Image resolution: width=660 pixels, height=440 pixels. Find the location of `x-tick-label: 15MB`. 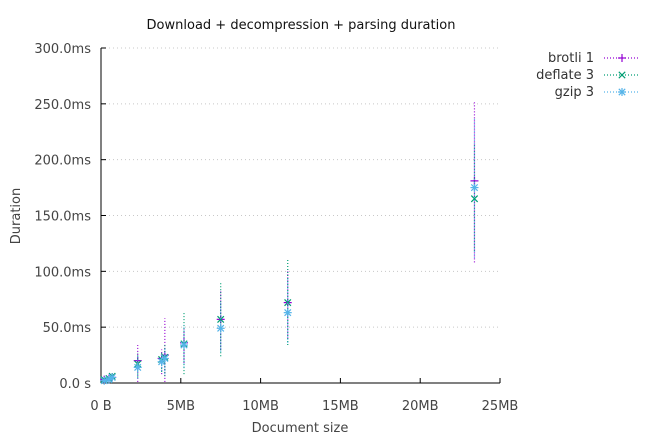

x-tick-label: 15MB is located at coordinates (340, 406).